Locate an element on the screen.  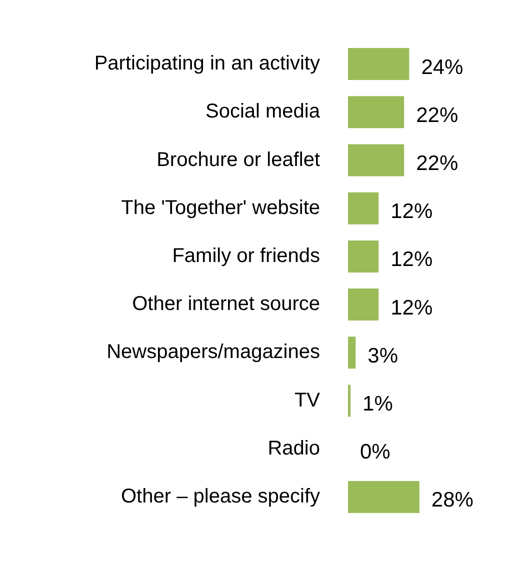
y-tick-label: Other internet source is located at coordinates (226, 304).